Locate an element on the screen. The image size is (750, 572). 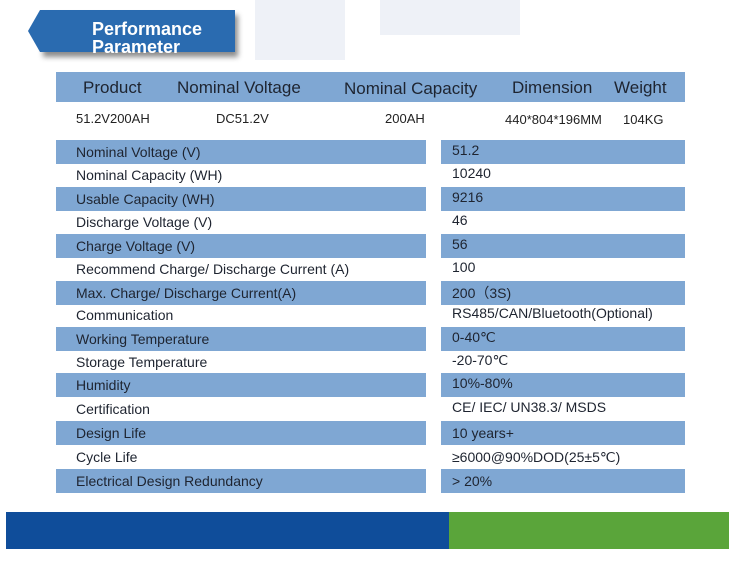
spec-label: Nominal Voltage (V) is located at coordinates (138, 152).